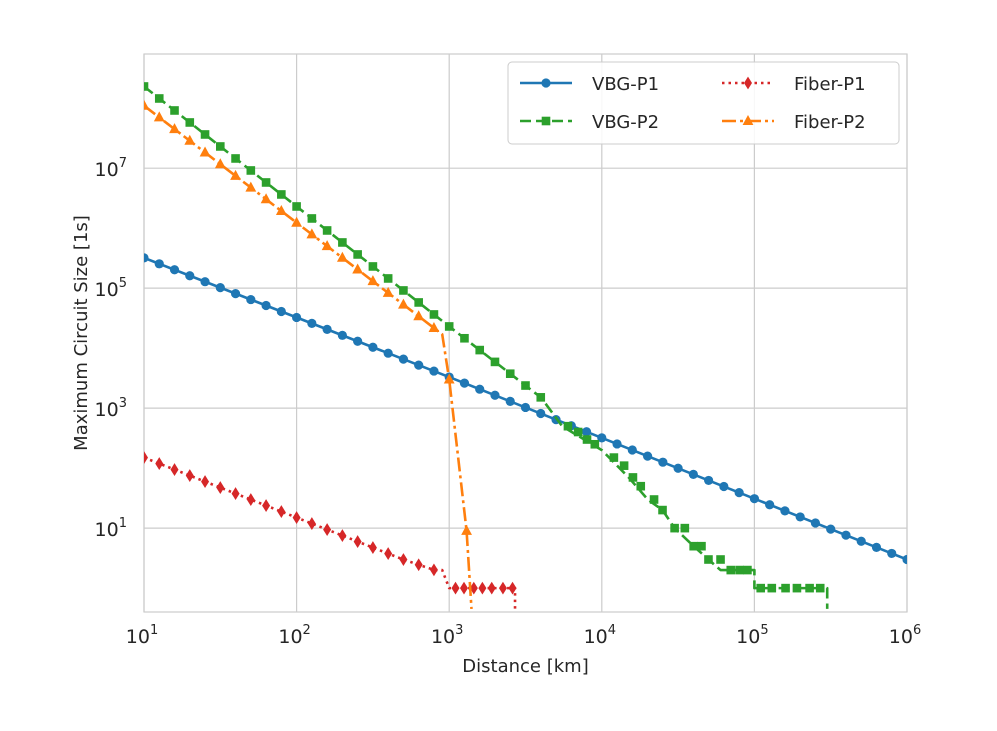  What do you see at coordinates (525, 666) in the screenshot?
I see `x-axis-label: Distance [km]` at bounding box center [525, 666].